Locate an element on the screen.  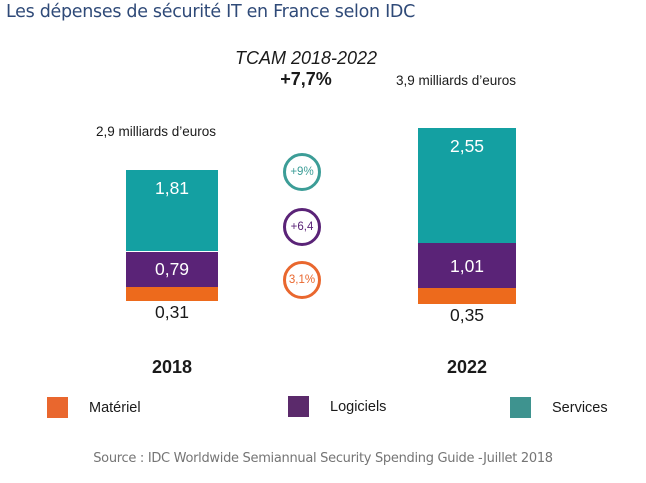
legend-label: Logiciels is located at coordinates (358, 406).